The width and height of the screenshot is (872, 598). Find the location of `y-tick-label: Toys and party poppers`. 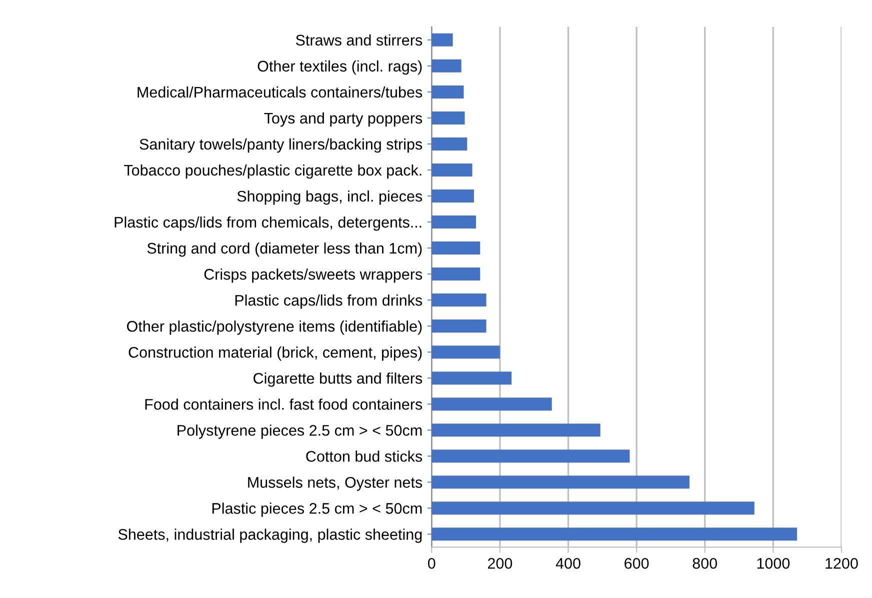

y-tick-label: Toys and party poppers is located at coordinates (343, 119).